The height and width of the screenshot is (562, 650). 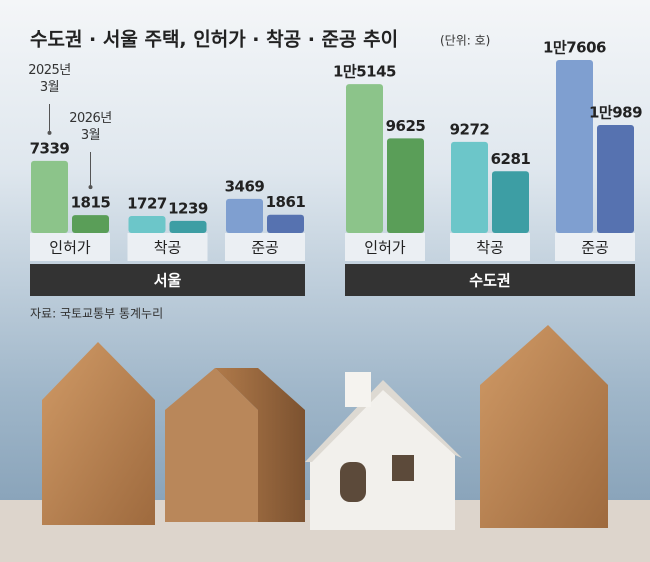 I want to click on value-label: 1만7606, so click(x=574, y=48).